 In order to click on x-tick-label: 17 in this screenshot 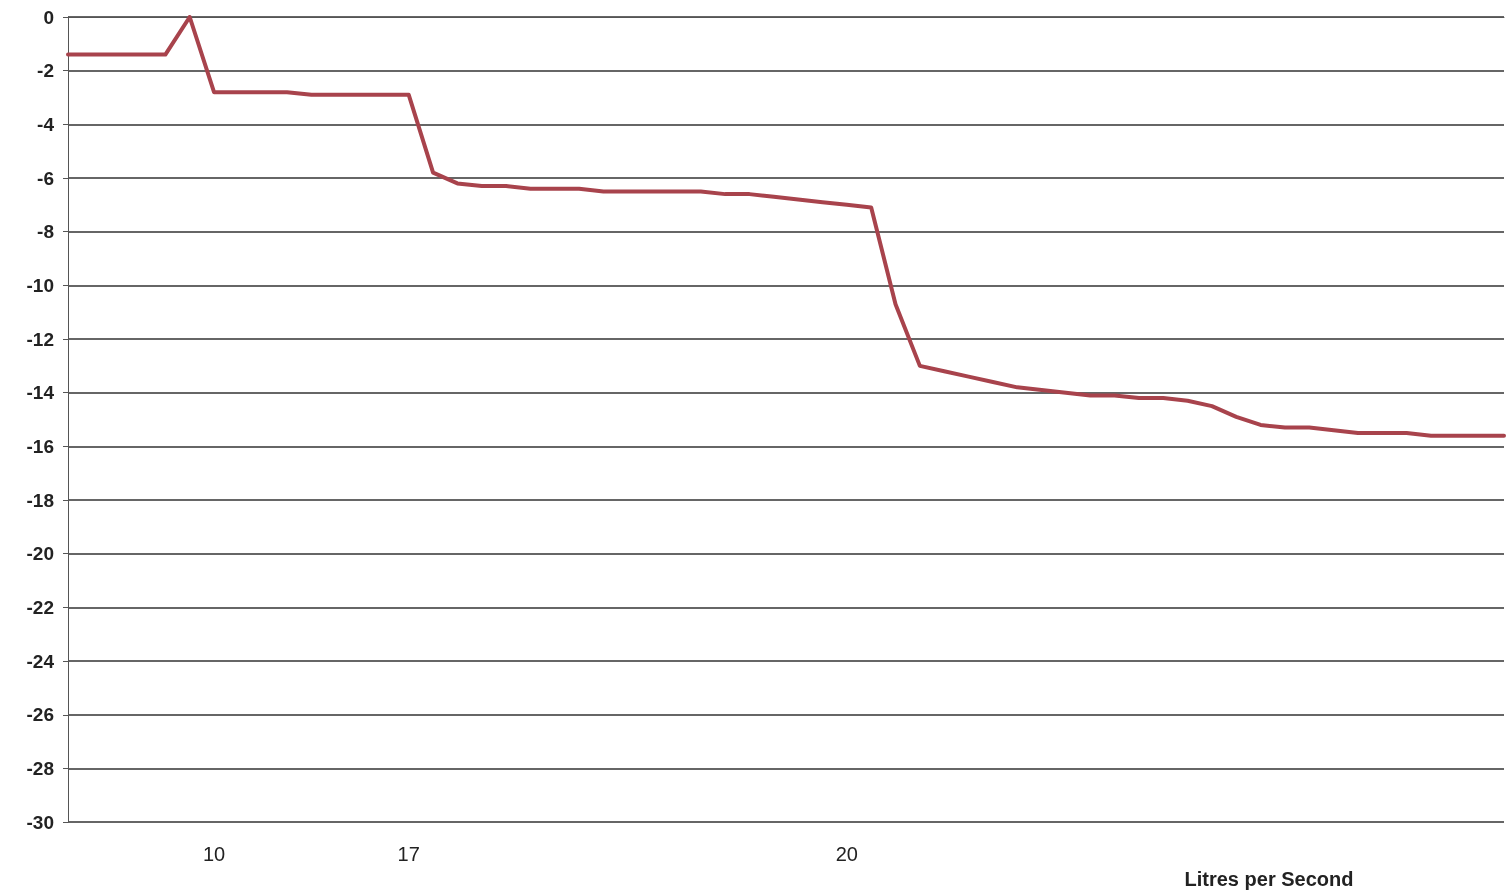, I will do `click(408, 854)`.